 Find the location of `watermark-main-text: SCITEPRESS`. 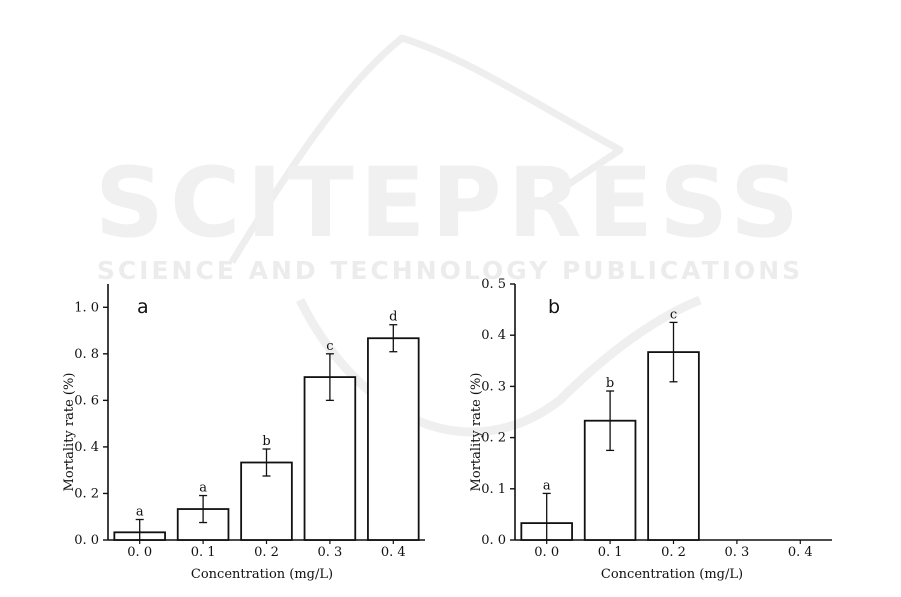

watermark-main-text: SCITEPRESS is located at coordinates (450, 203).